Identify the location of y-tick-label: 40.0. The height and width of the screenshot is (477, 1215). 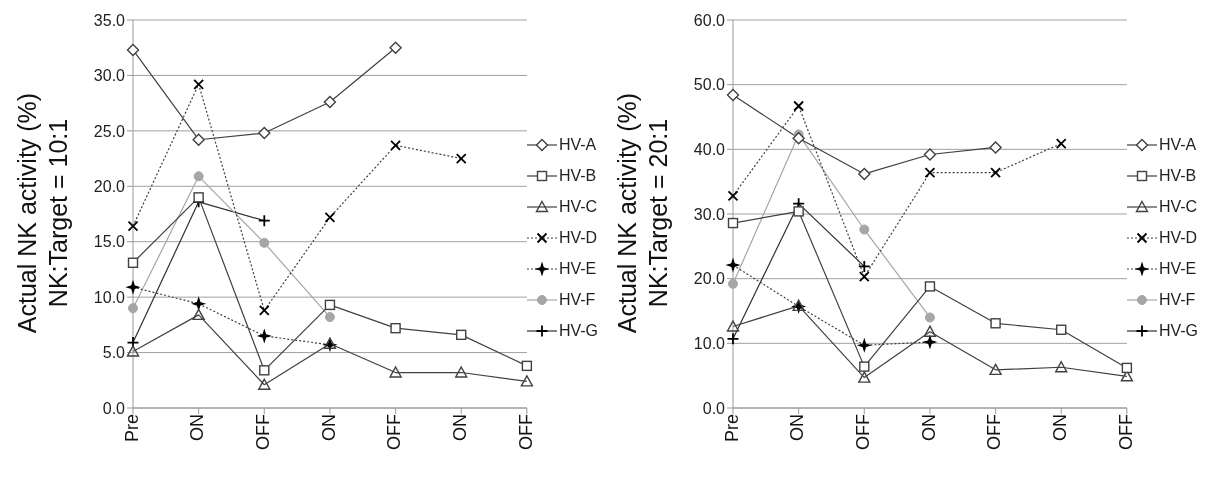
(709, 150).